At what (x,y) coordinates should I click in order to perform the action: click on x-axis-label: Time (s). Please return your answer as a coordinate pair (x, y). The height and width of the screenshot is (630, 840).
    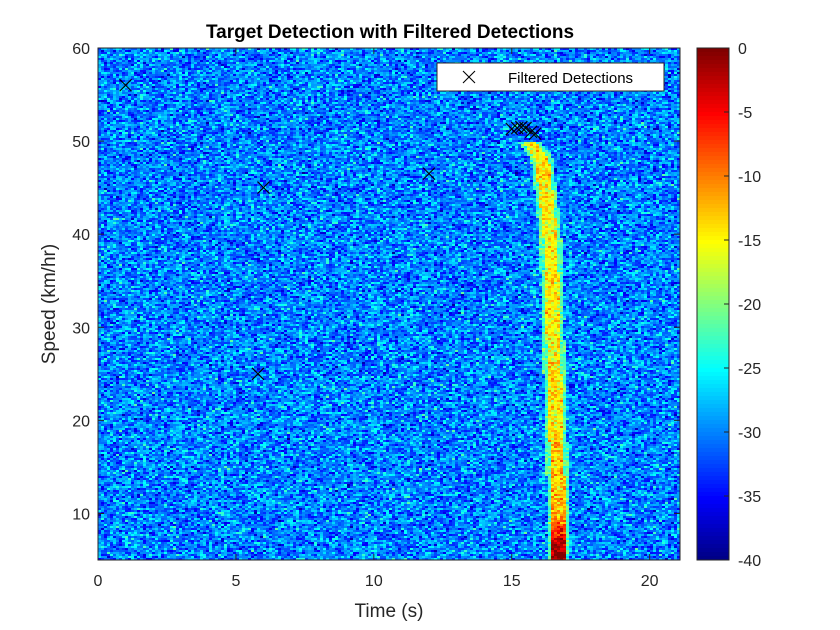
    Looking at the image, I should click on (389, 611).